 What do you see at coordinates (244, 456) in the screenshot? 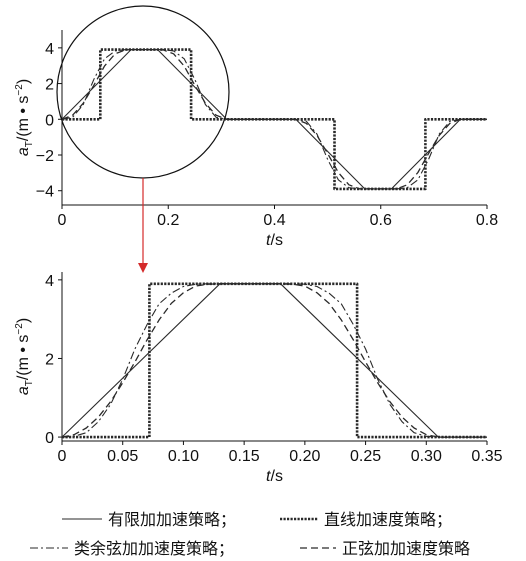
I see `x-tick-label: 0.15` at bounding box center [244, 456].